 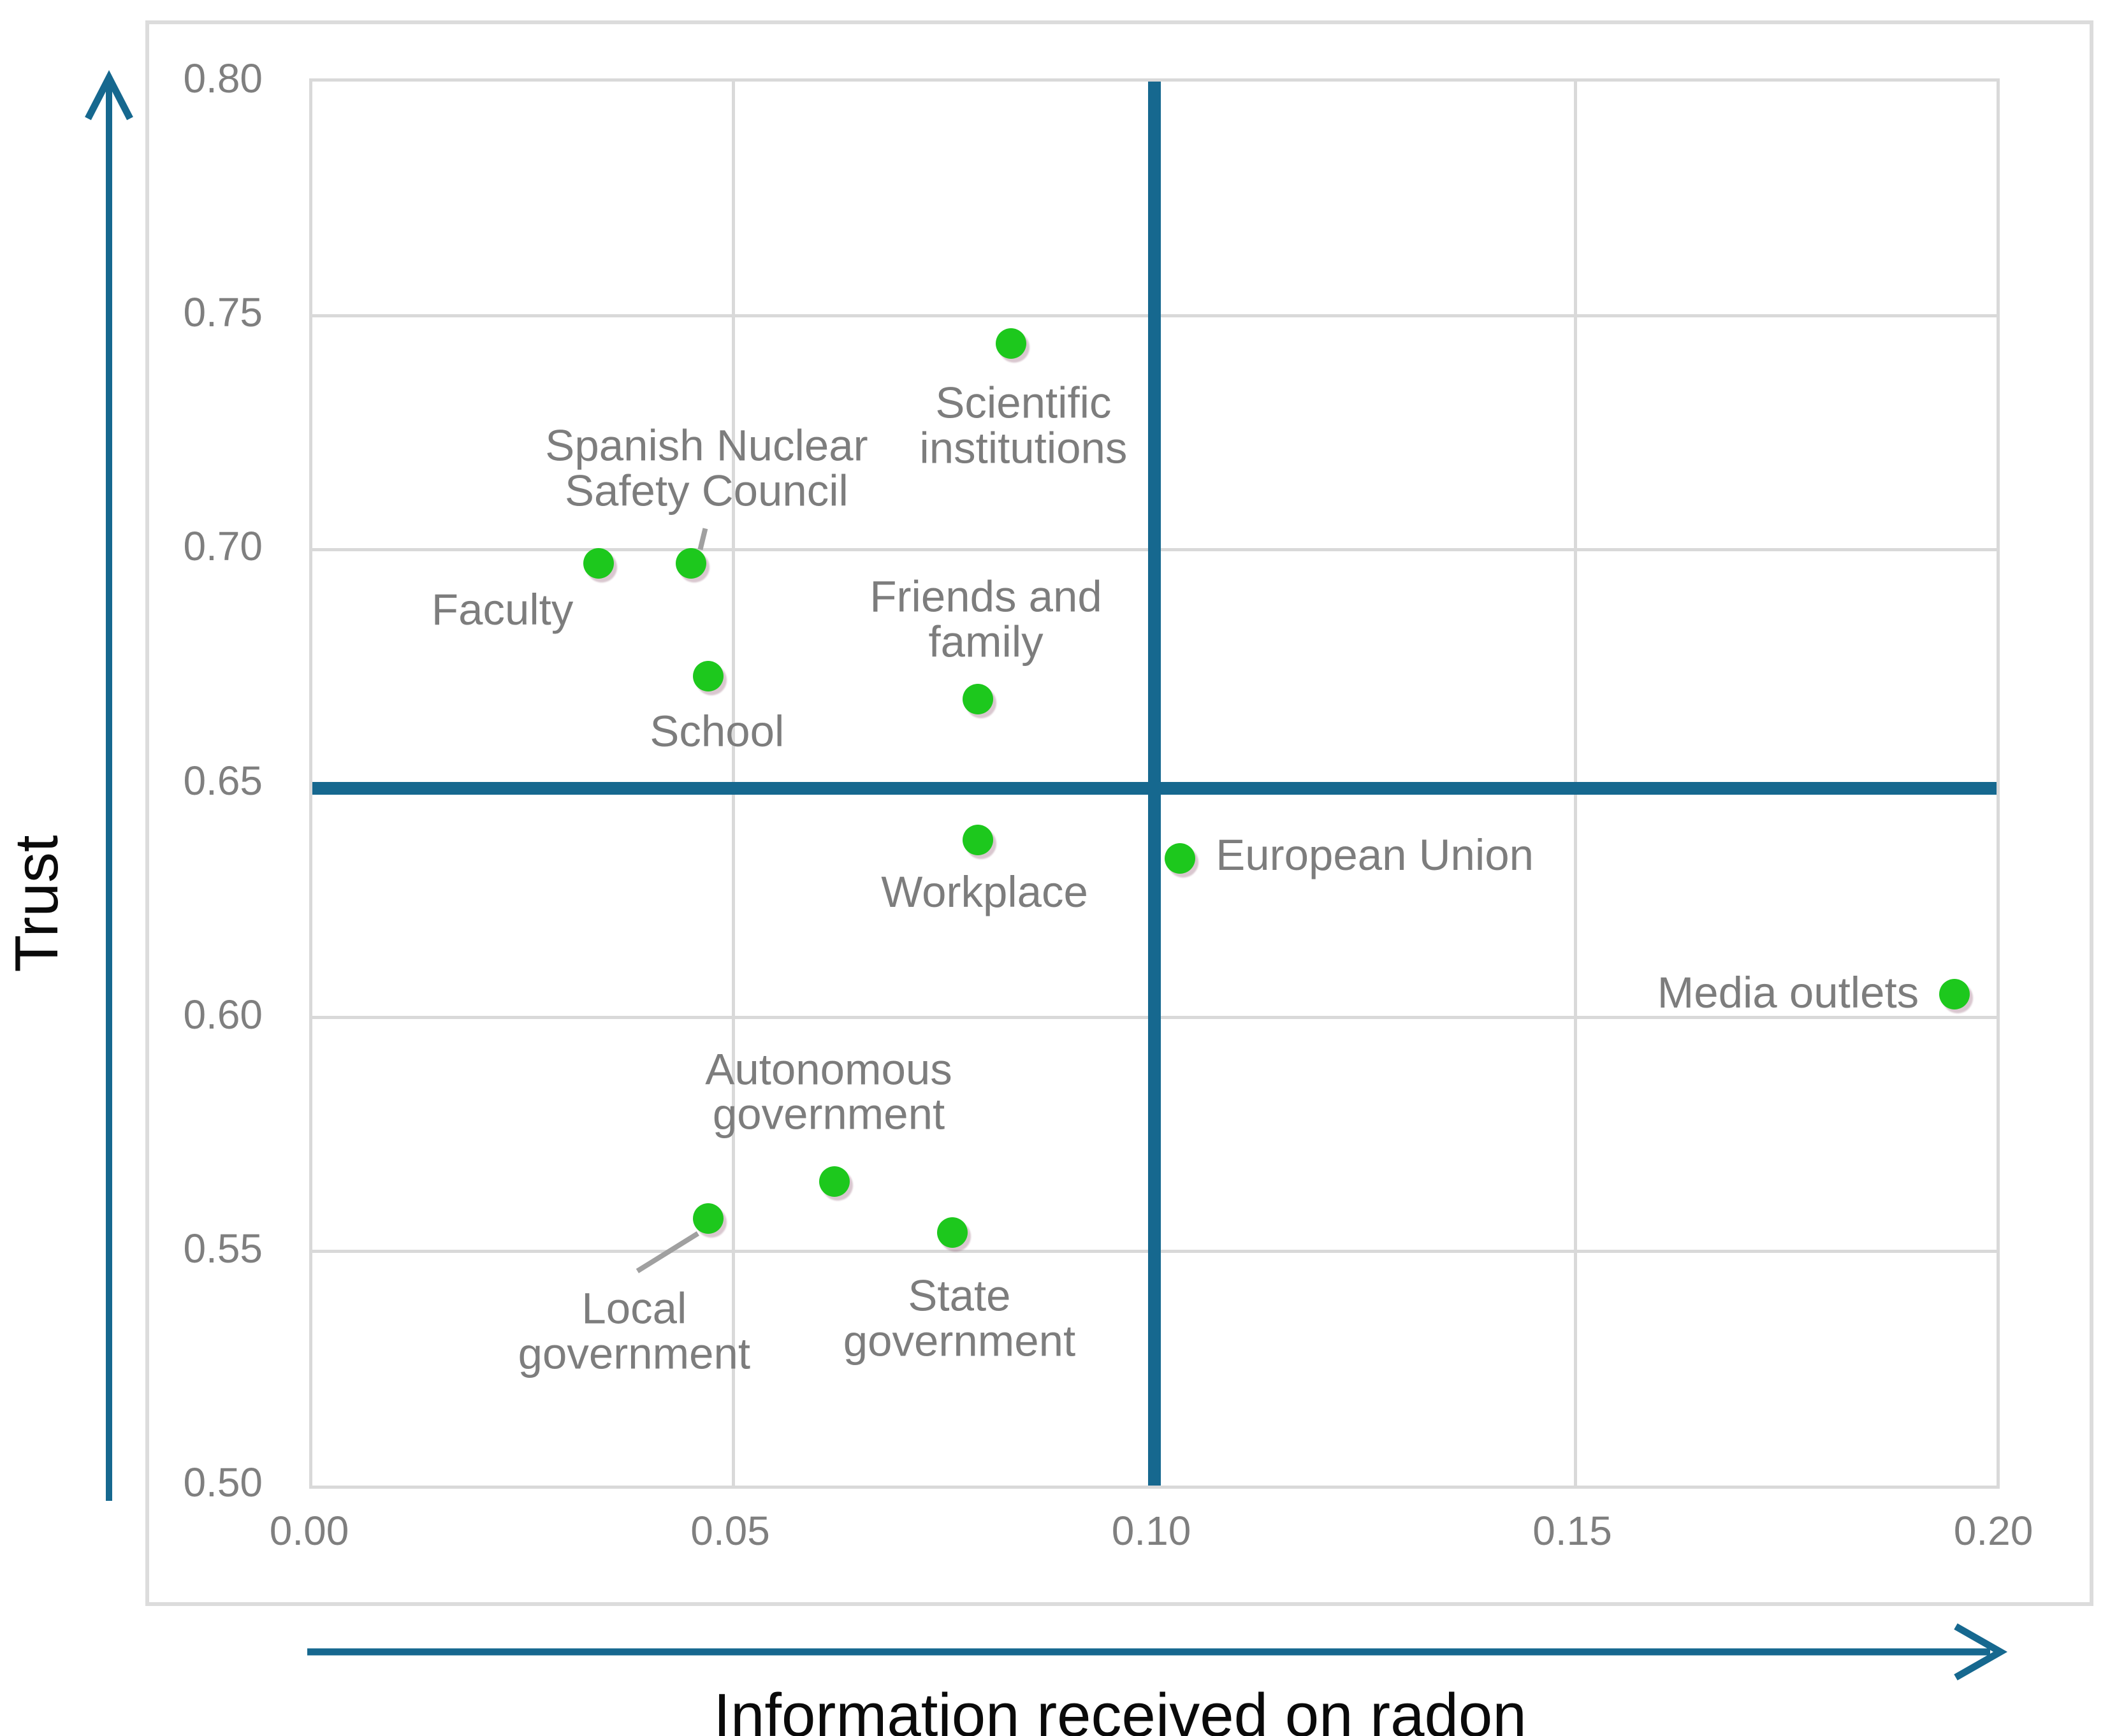 What do you see at coordinates (309, 1531) in the screenshot?
I see `x-tick-label: 0.00` at bounding box center [309, 1531].